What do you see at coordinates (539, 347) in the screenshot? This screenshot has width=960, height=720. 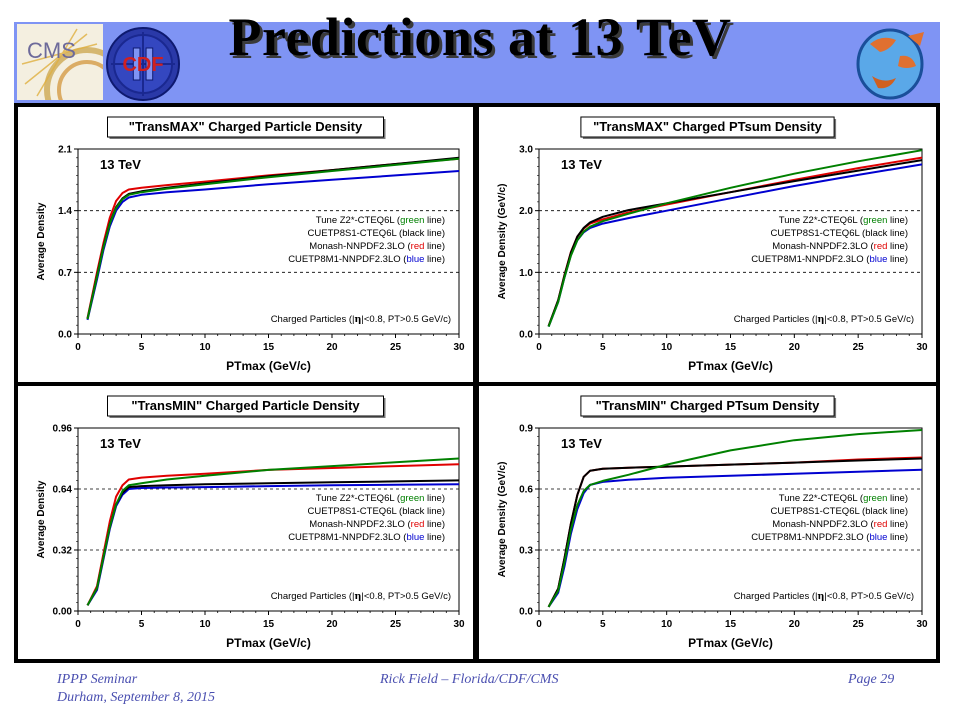 I see `chart1-xtick-label: 0` at bounding box center [539, 347].